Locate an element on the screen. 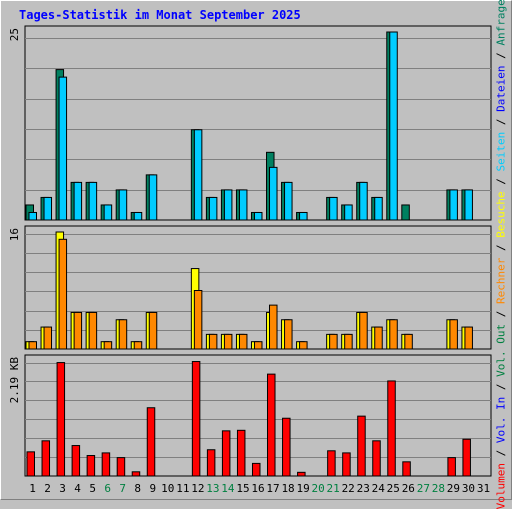  x-tick-6: 6 is located at coordinates (107, 488).